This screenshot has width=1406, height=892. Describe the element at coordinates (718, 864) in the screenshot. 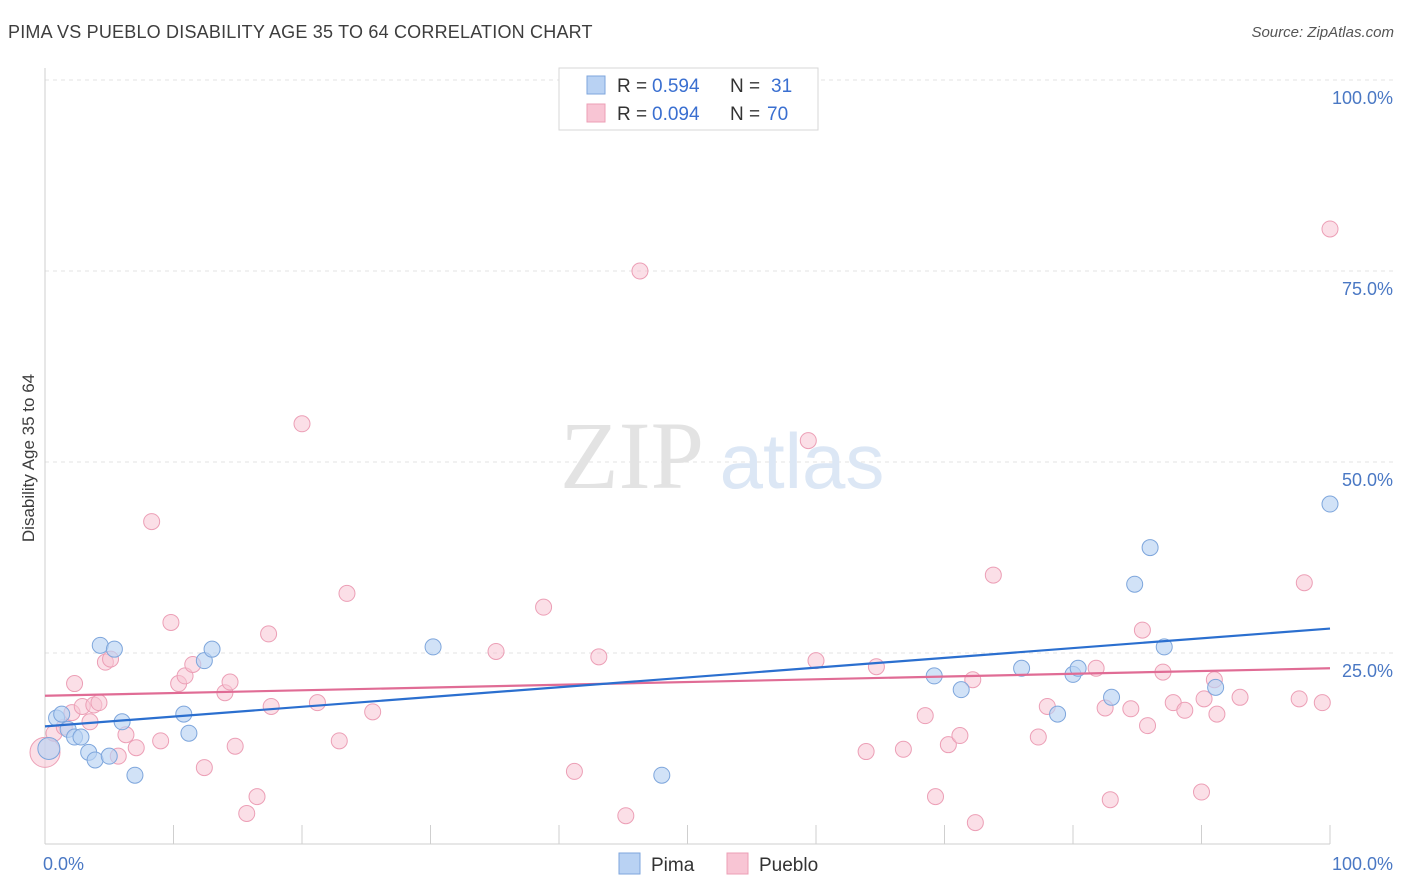

I see `bottom-legend: Pima Pueblo` at that location.